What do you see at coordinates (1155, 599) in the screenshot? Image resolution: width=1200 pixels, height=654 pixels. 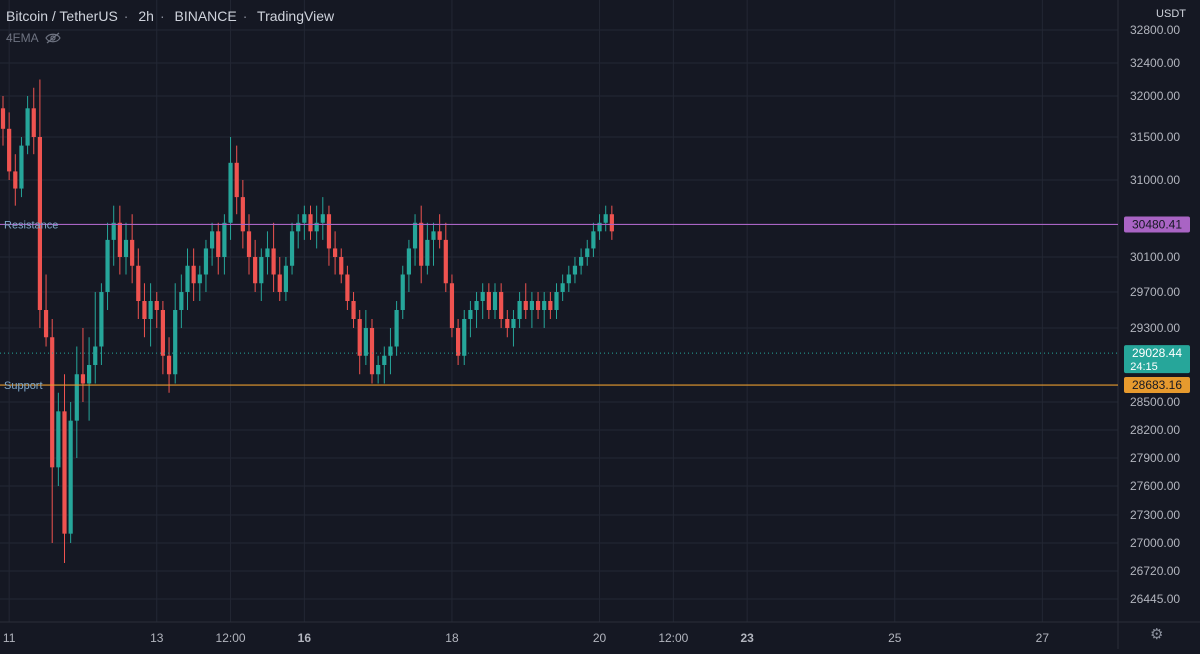 I see `price-tick-label: 26445.00` at bounding box center [1155, 599].